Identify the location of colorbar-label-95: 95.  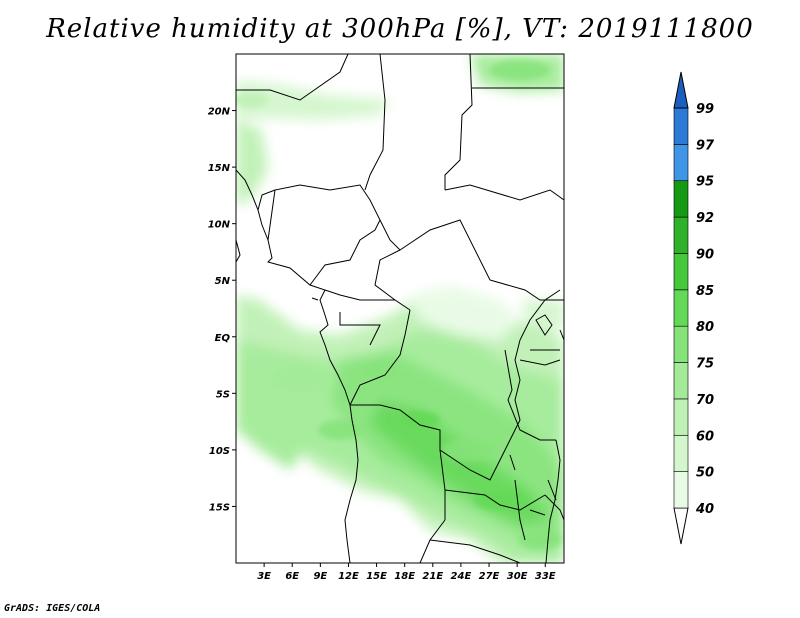
(705, 182).